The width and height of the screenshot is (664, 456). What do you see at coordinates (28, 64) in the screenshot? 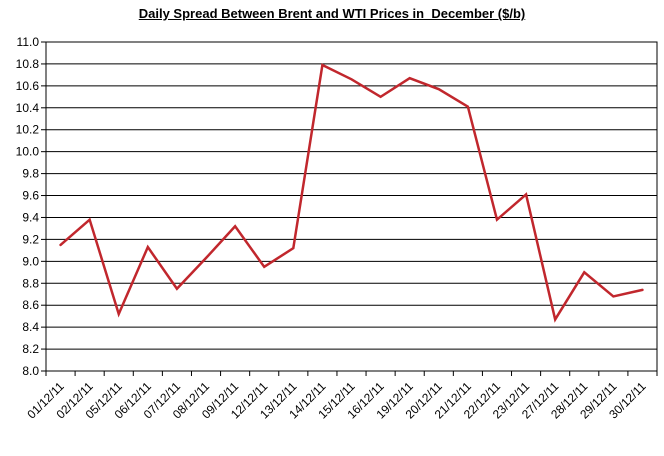
I see `y-axis-label: 10.8` at bounding box center [28, 64].